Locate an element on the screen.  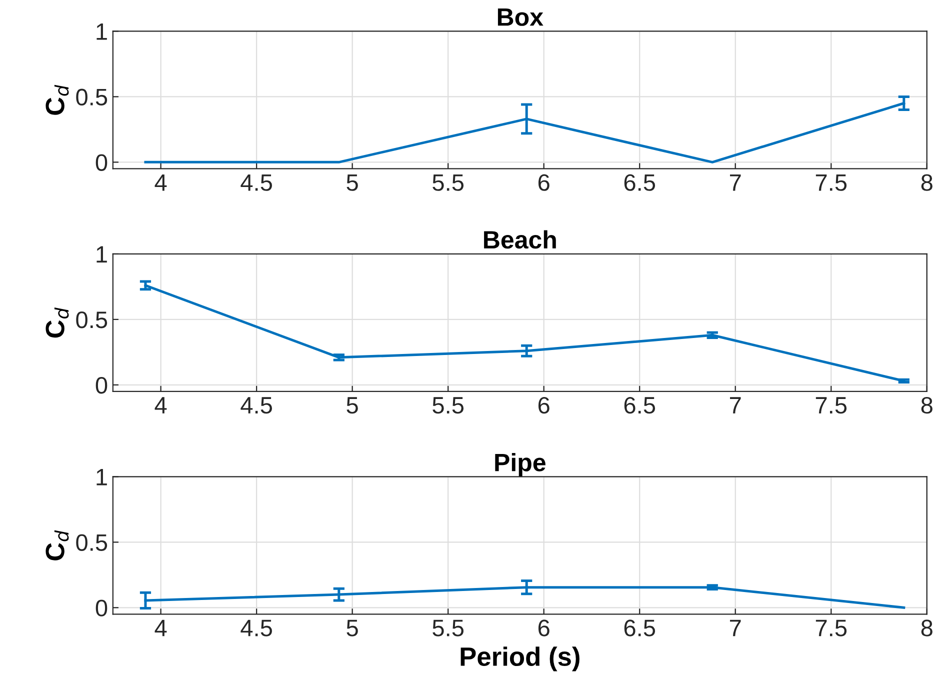
chart-title: Pipe is located at coordinates (520, 464).